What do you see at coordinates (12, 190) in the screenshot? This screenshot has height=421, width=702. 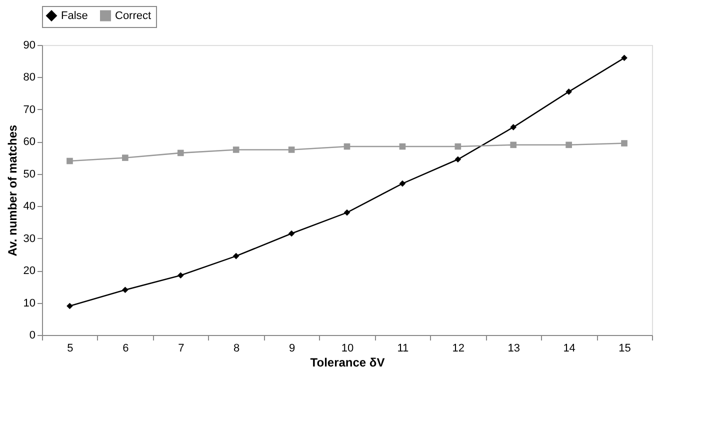 I see `y-axis-title: Av. number of matches` at bounding box center [12, 190].